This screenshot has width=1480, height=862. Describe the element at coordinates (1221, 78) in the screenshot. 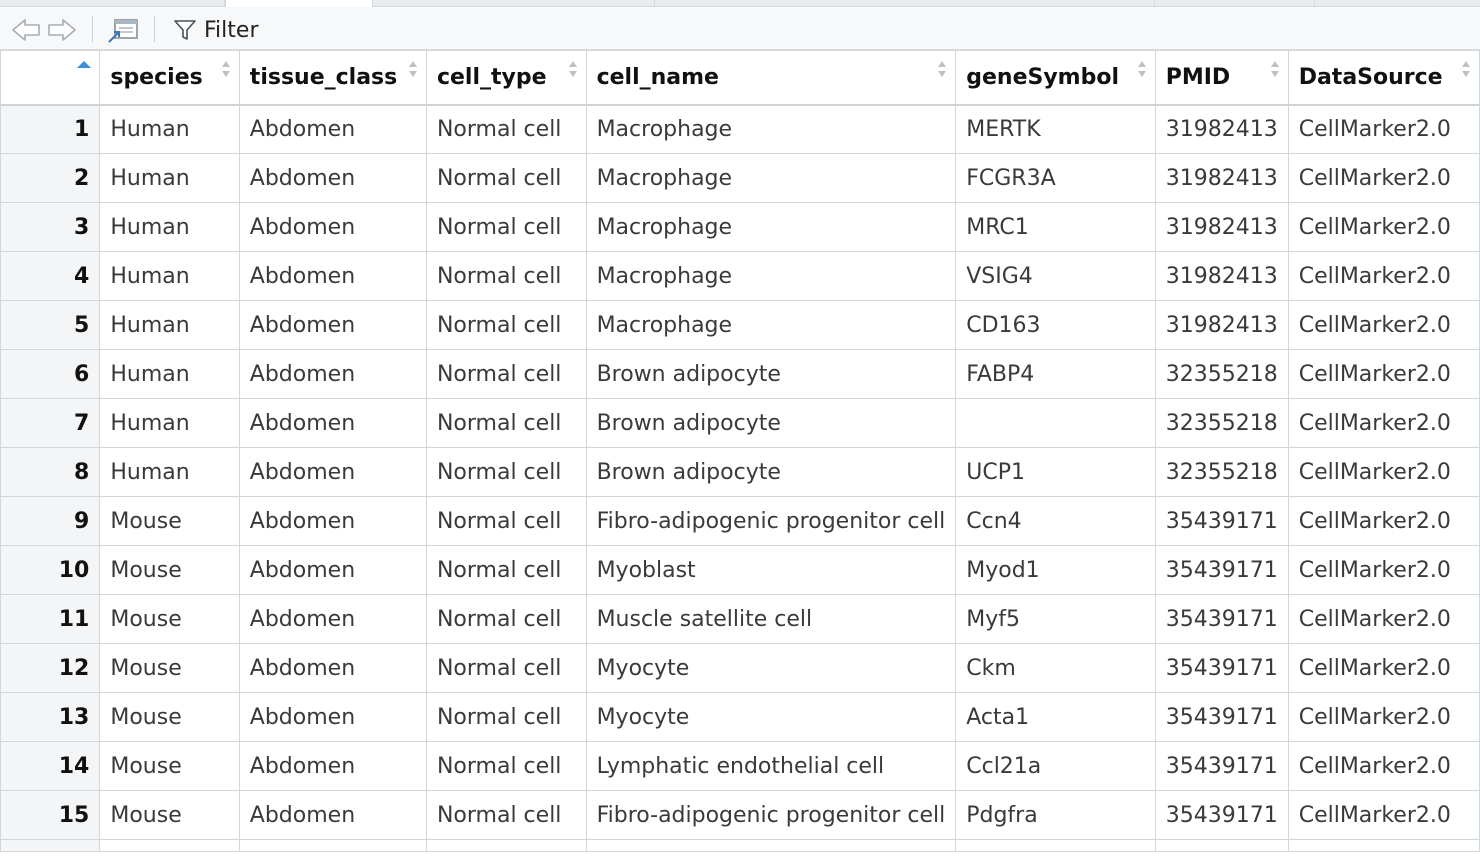

I see `column-header-pmid: PMID` at that location.